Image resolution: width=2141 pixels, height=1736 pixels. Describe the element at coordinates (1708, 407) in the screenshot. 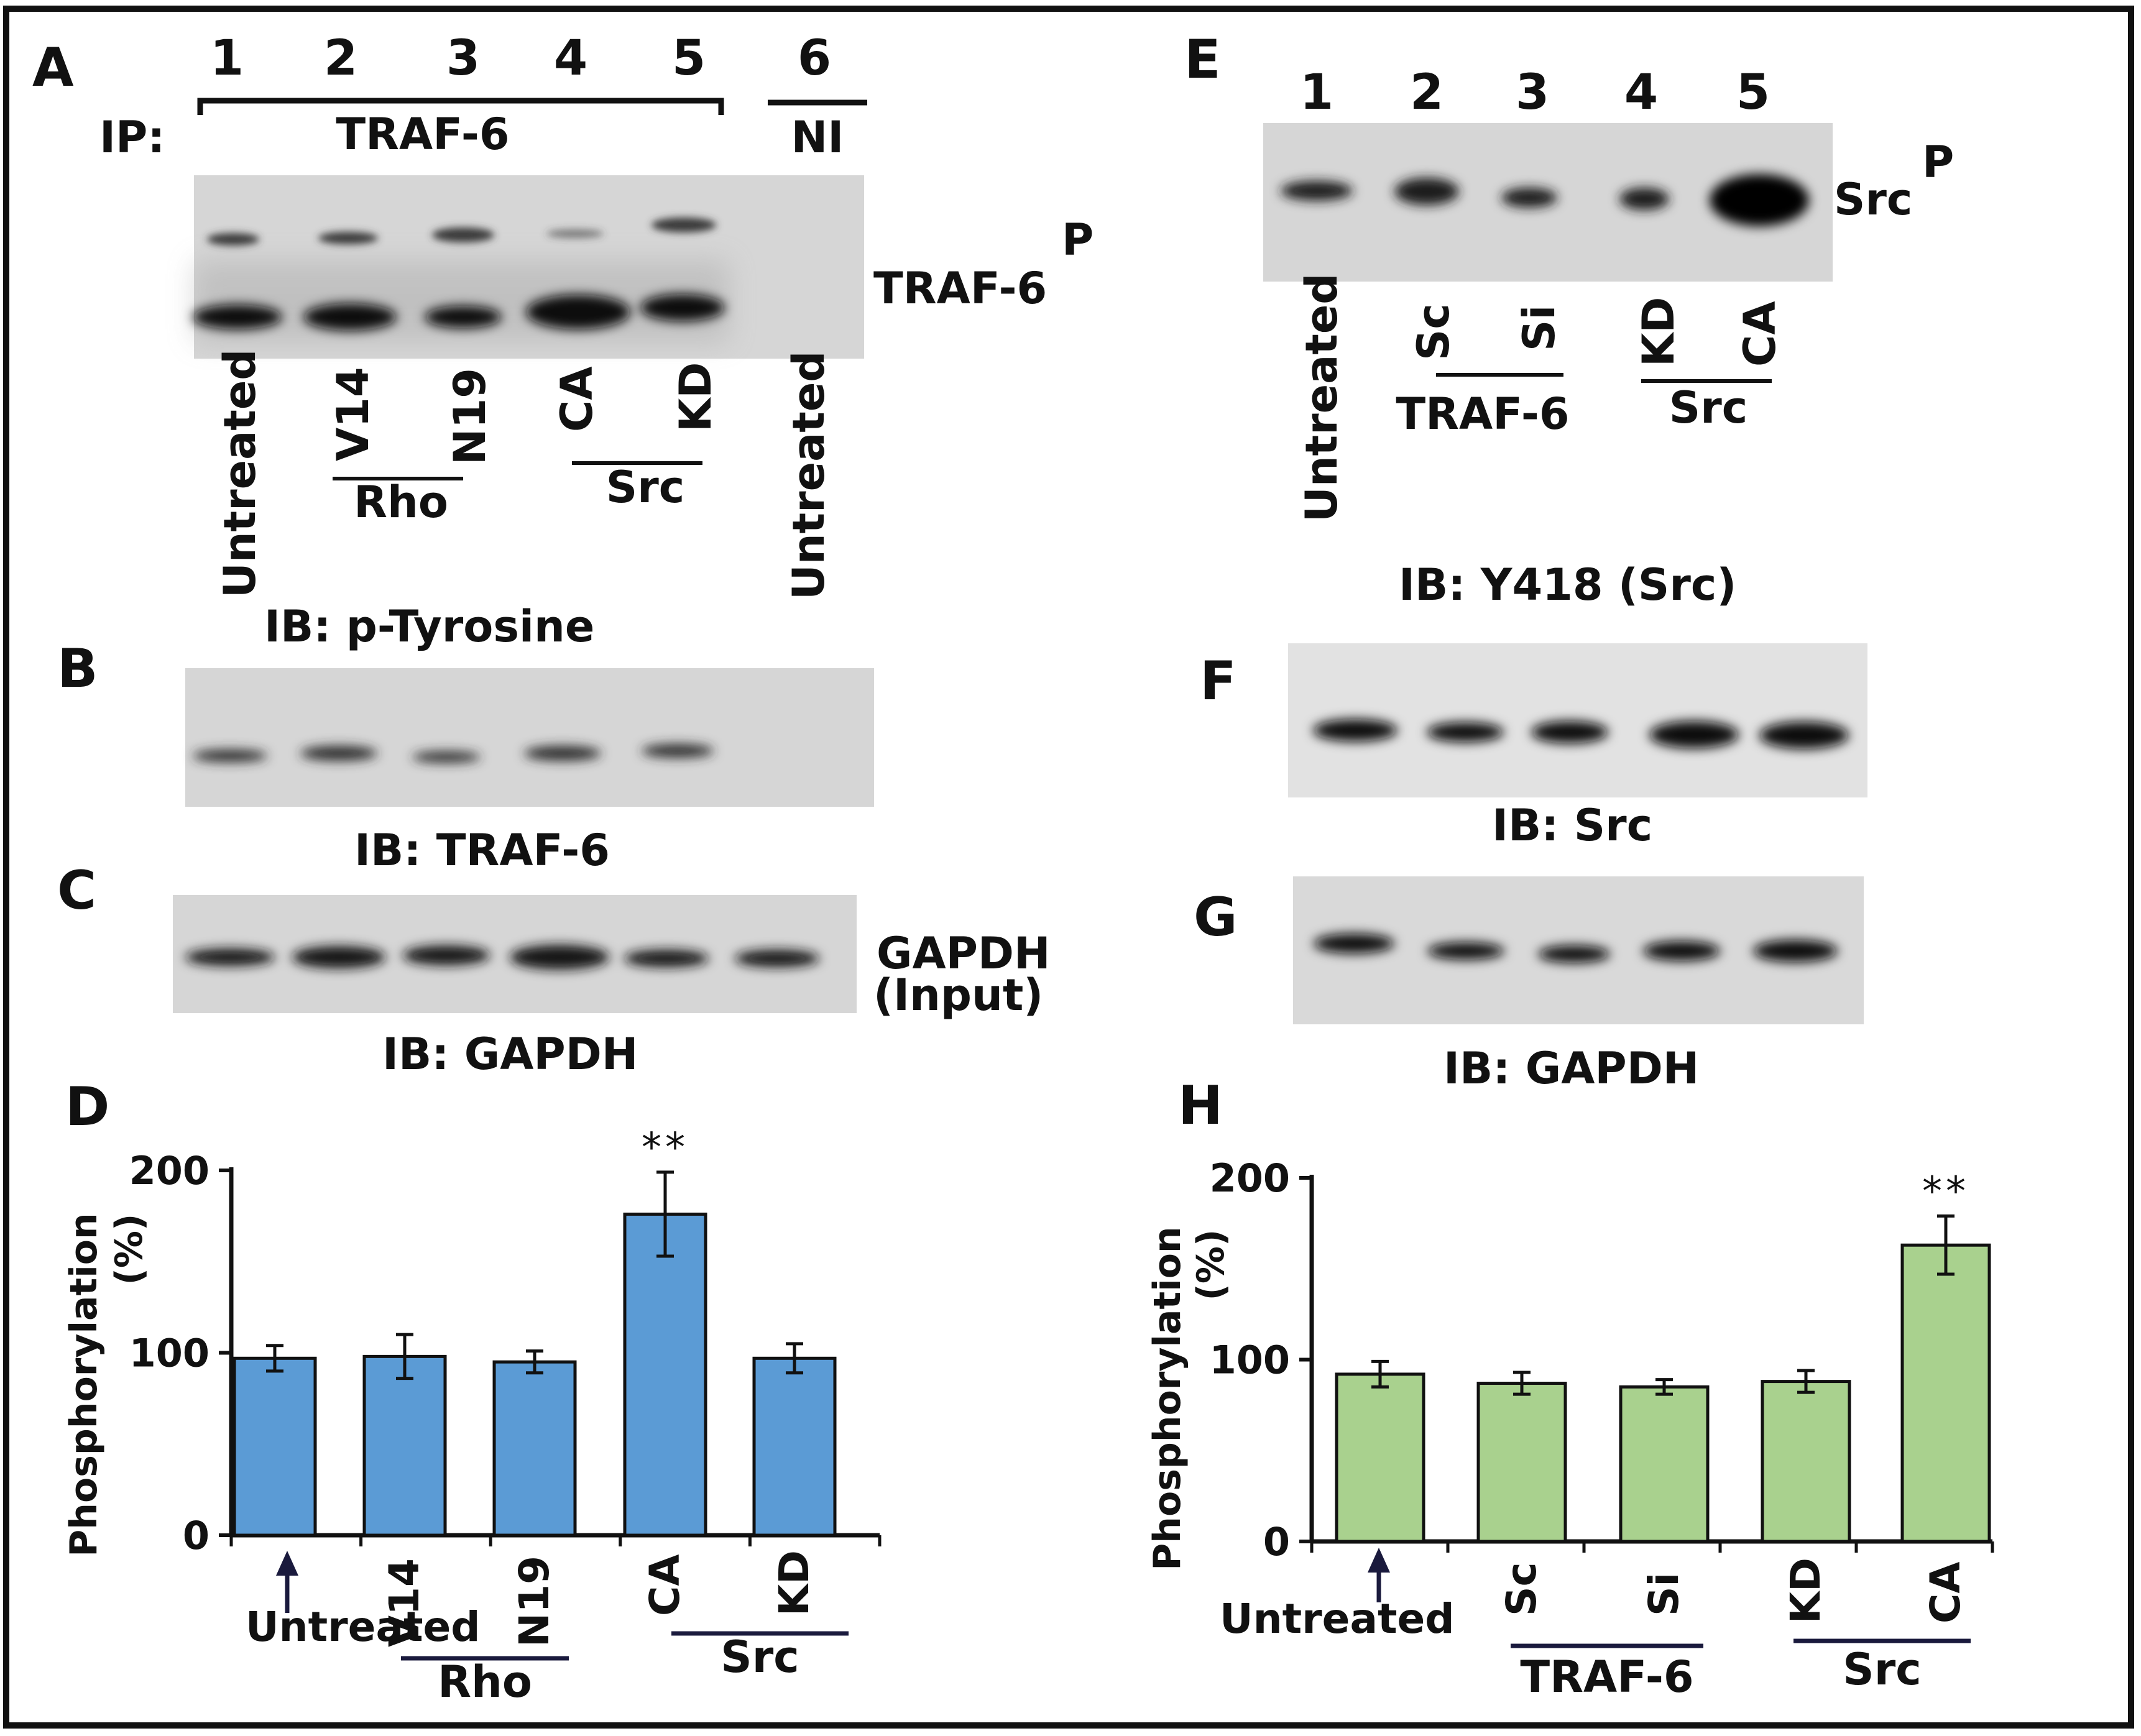

I see `group-label-src-e: Src` at that location.